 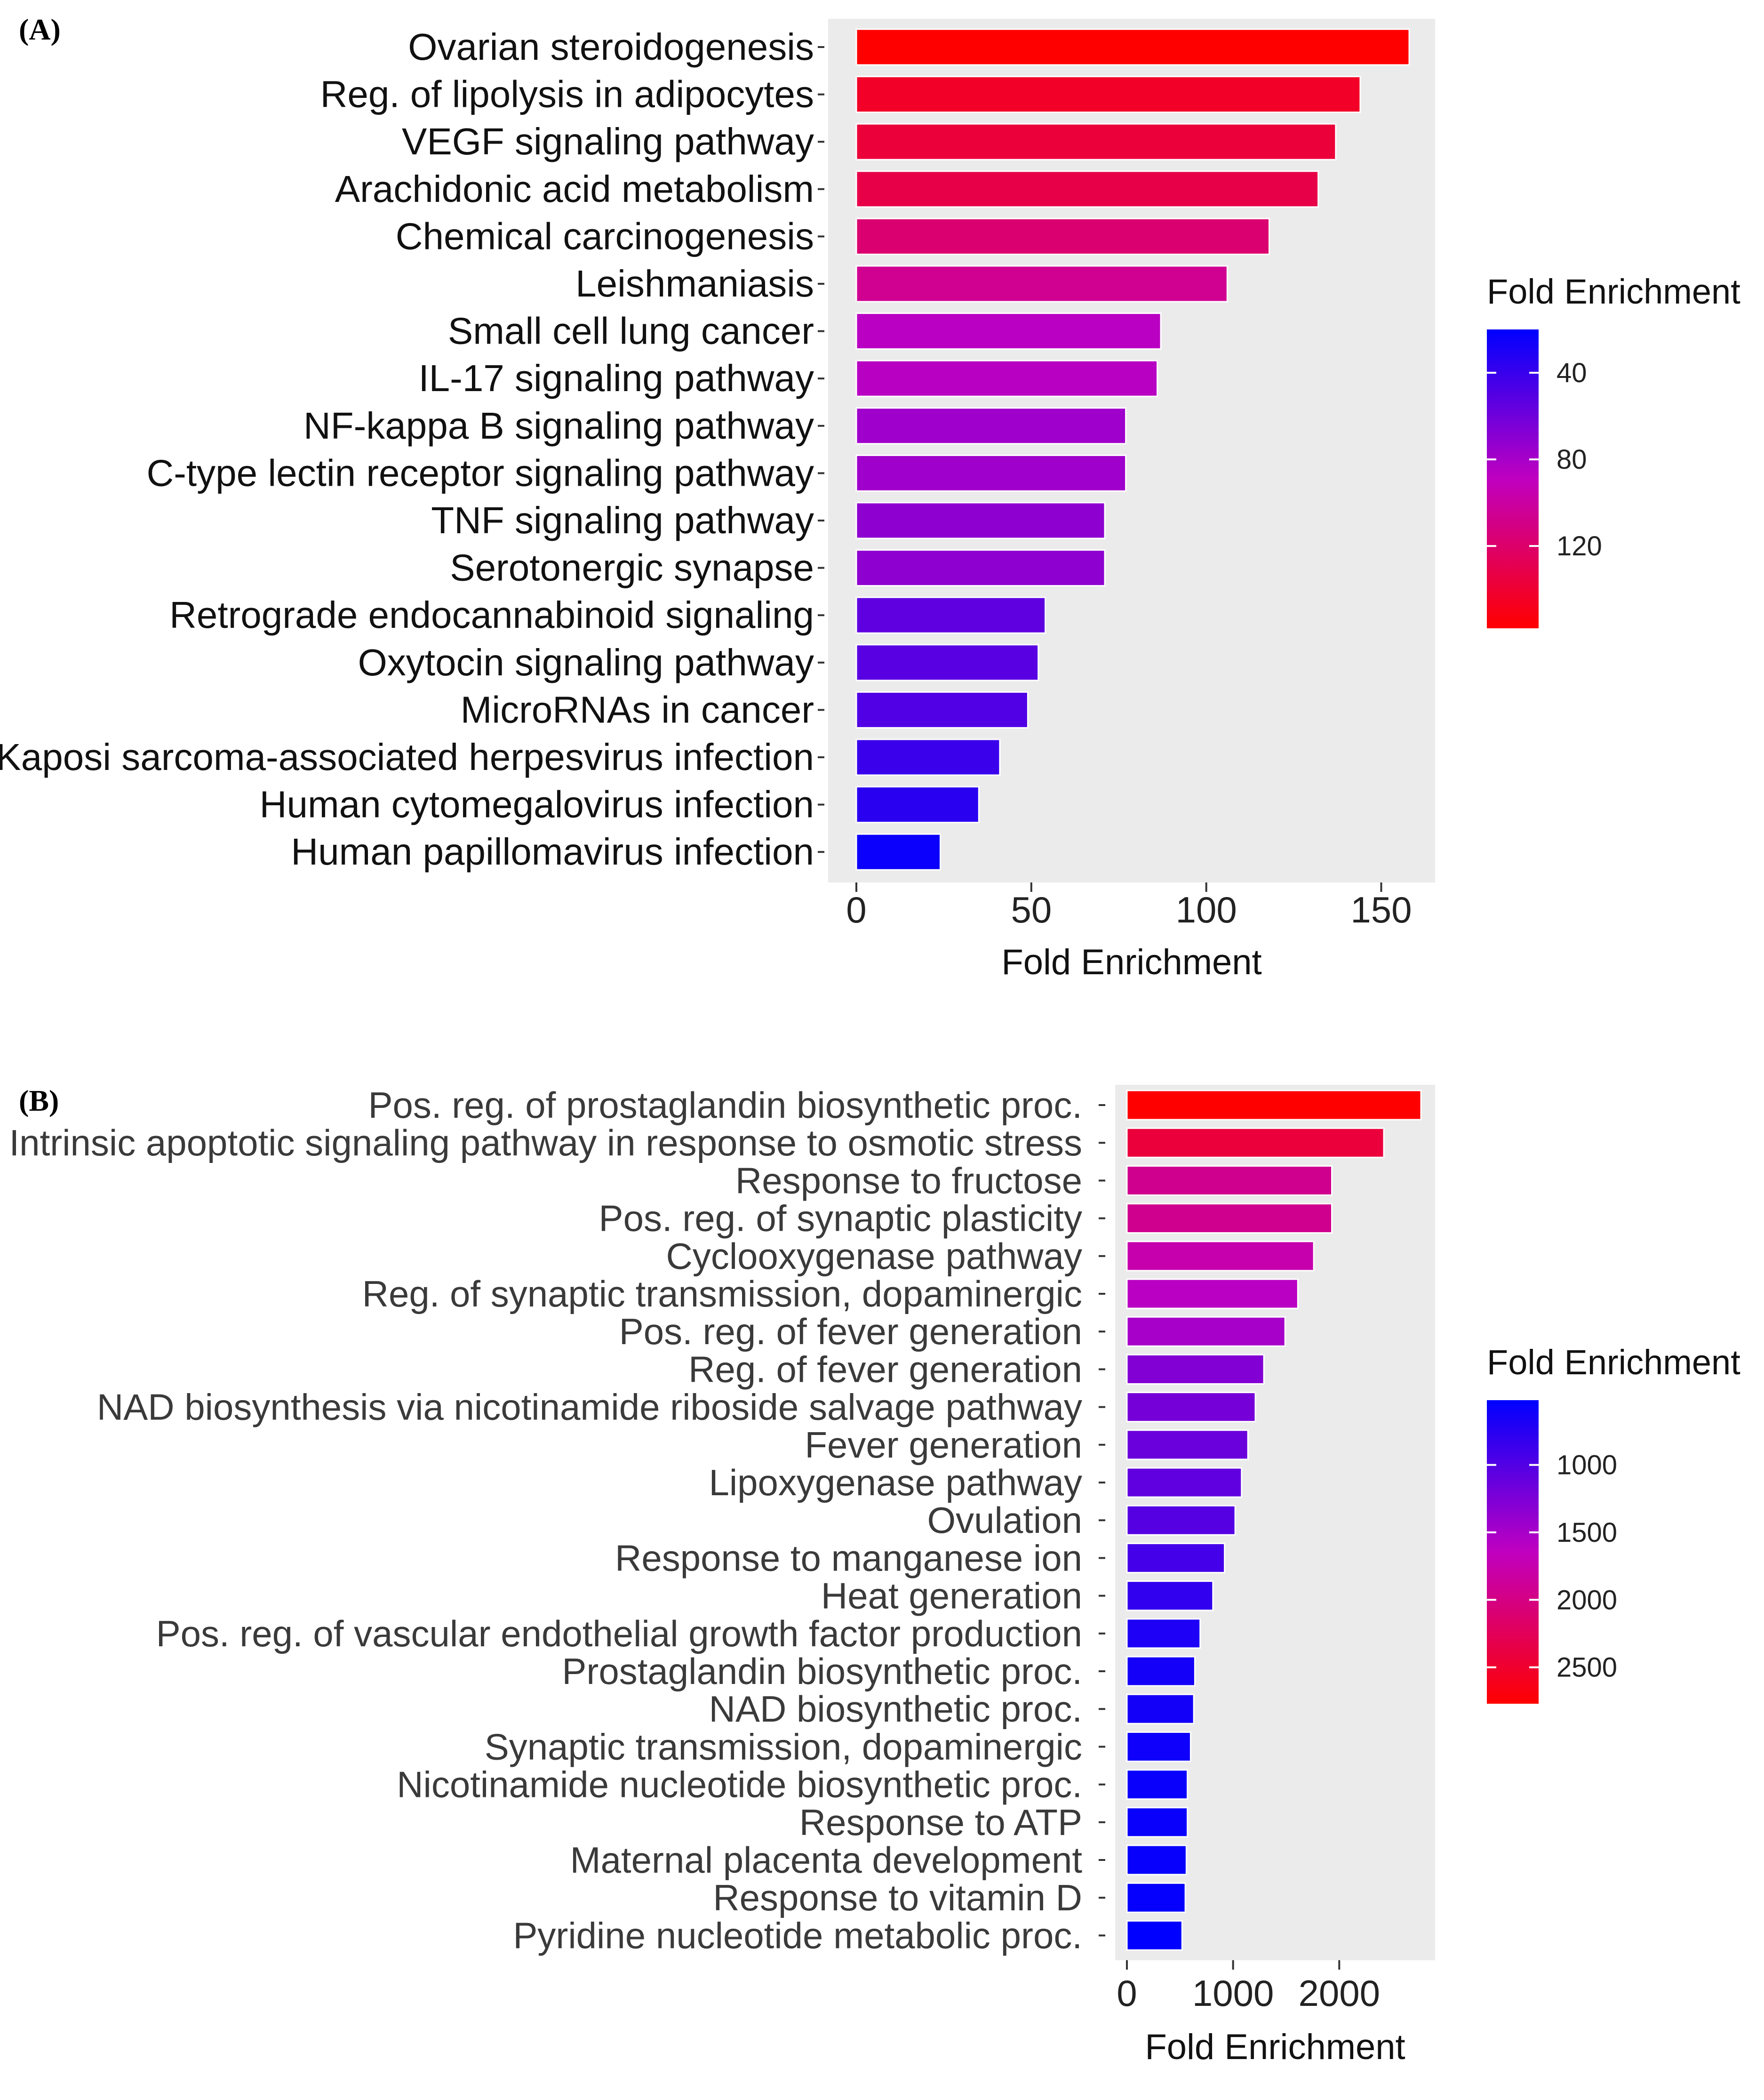 I want to click on category-label: Heat generation, so click(x=951, y=1596).